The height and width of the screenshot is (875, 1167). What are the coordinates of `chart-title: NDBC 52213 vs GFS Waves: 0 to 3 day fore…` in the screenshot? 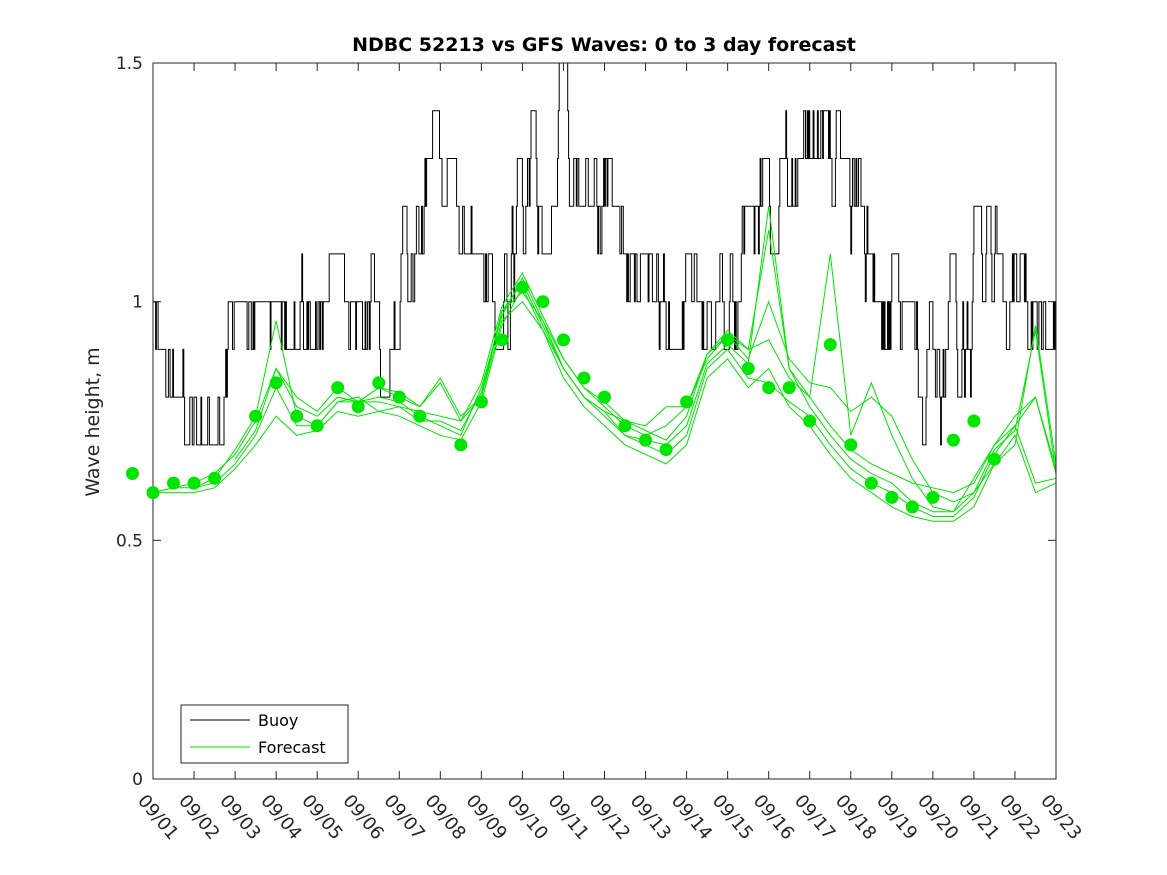 It's located at (604, 45).